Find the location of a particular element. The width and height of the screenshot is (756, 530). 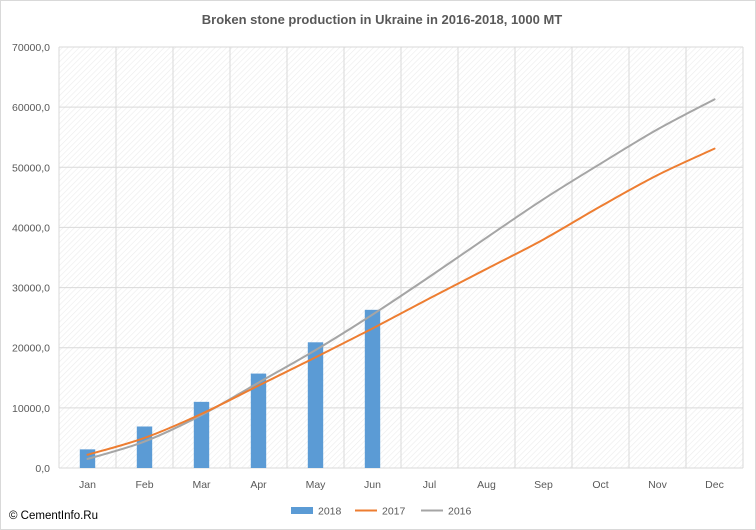

x-tick-label: May is located at coordinates (316, 485).